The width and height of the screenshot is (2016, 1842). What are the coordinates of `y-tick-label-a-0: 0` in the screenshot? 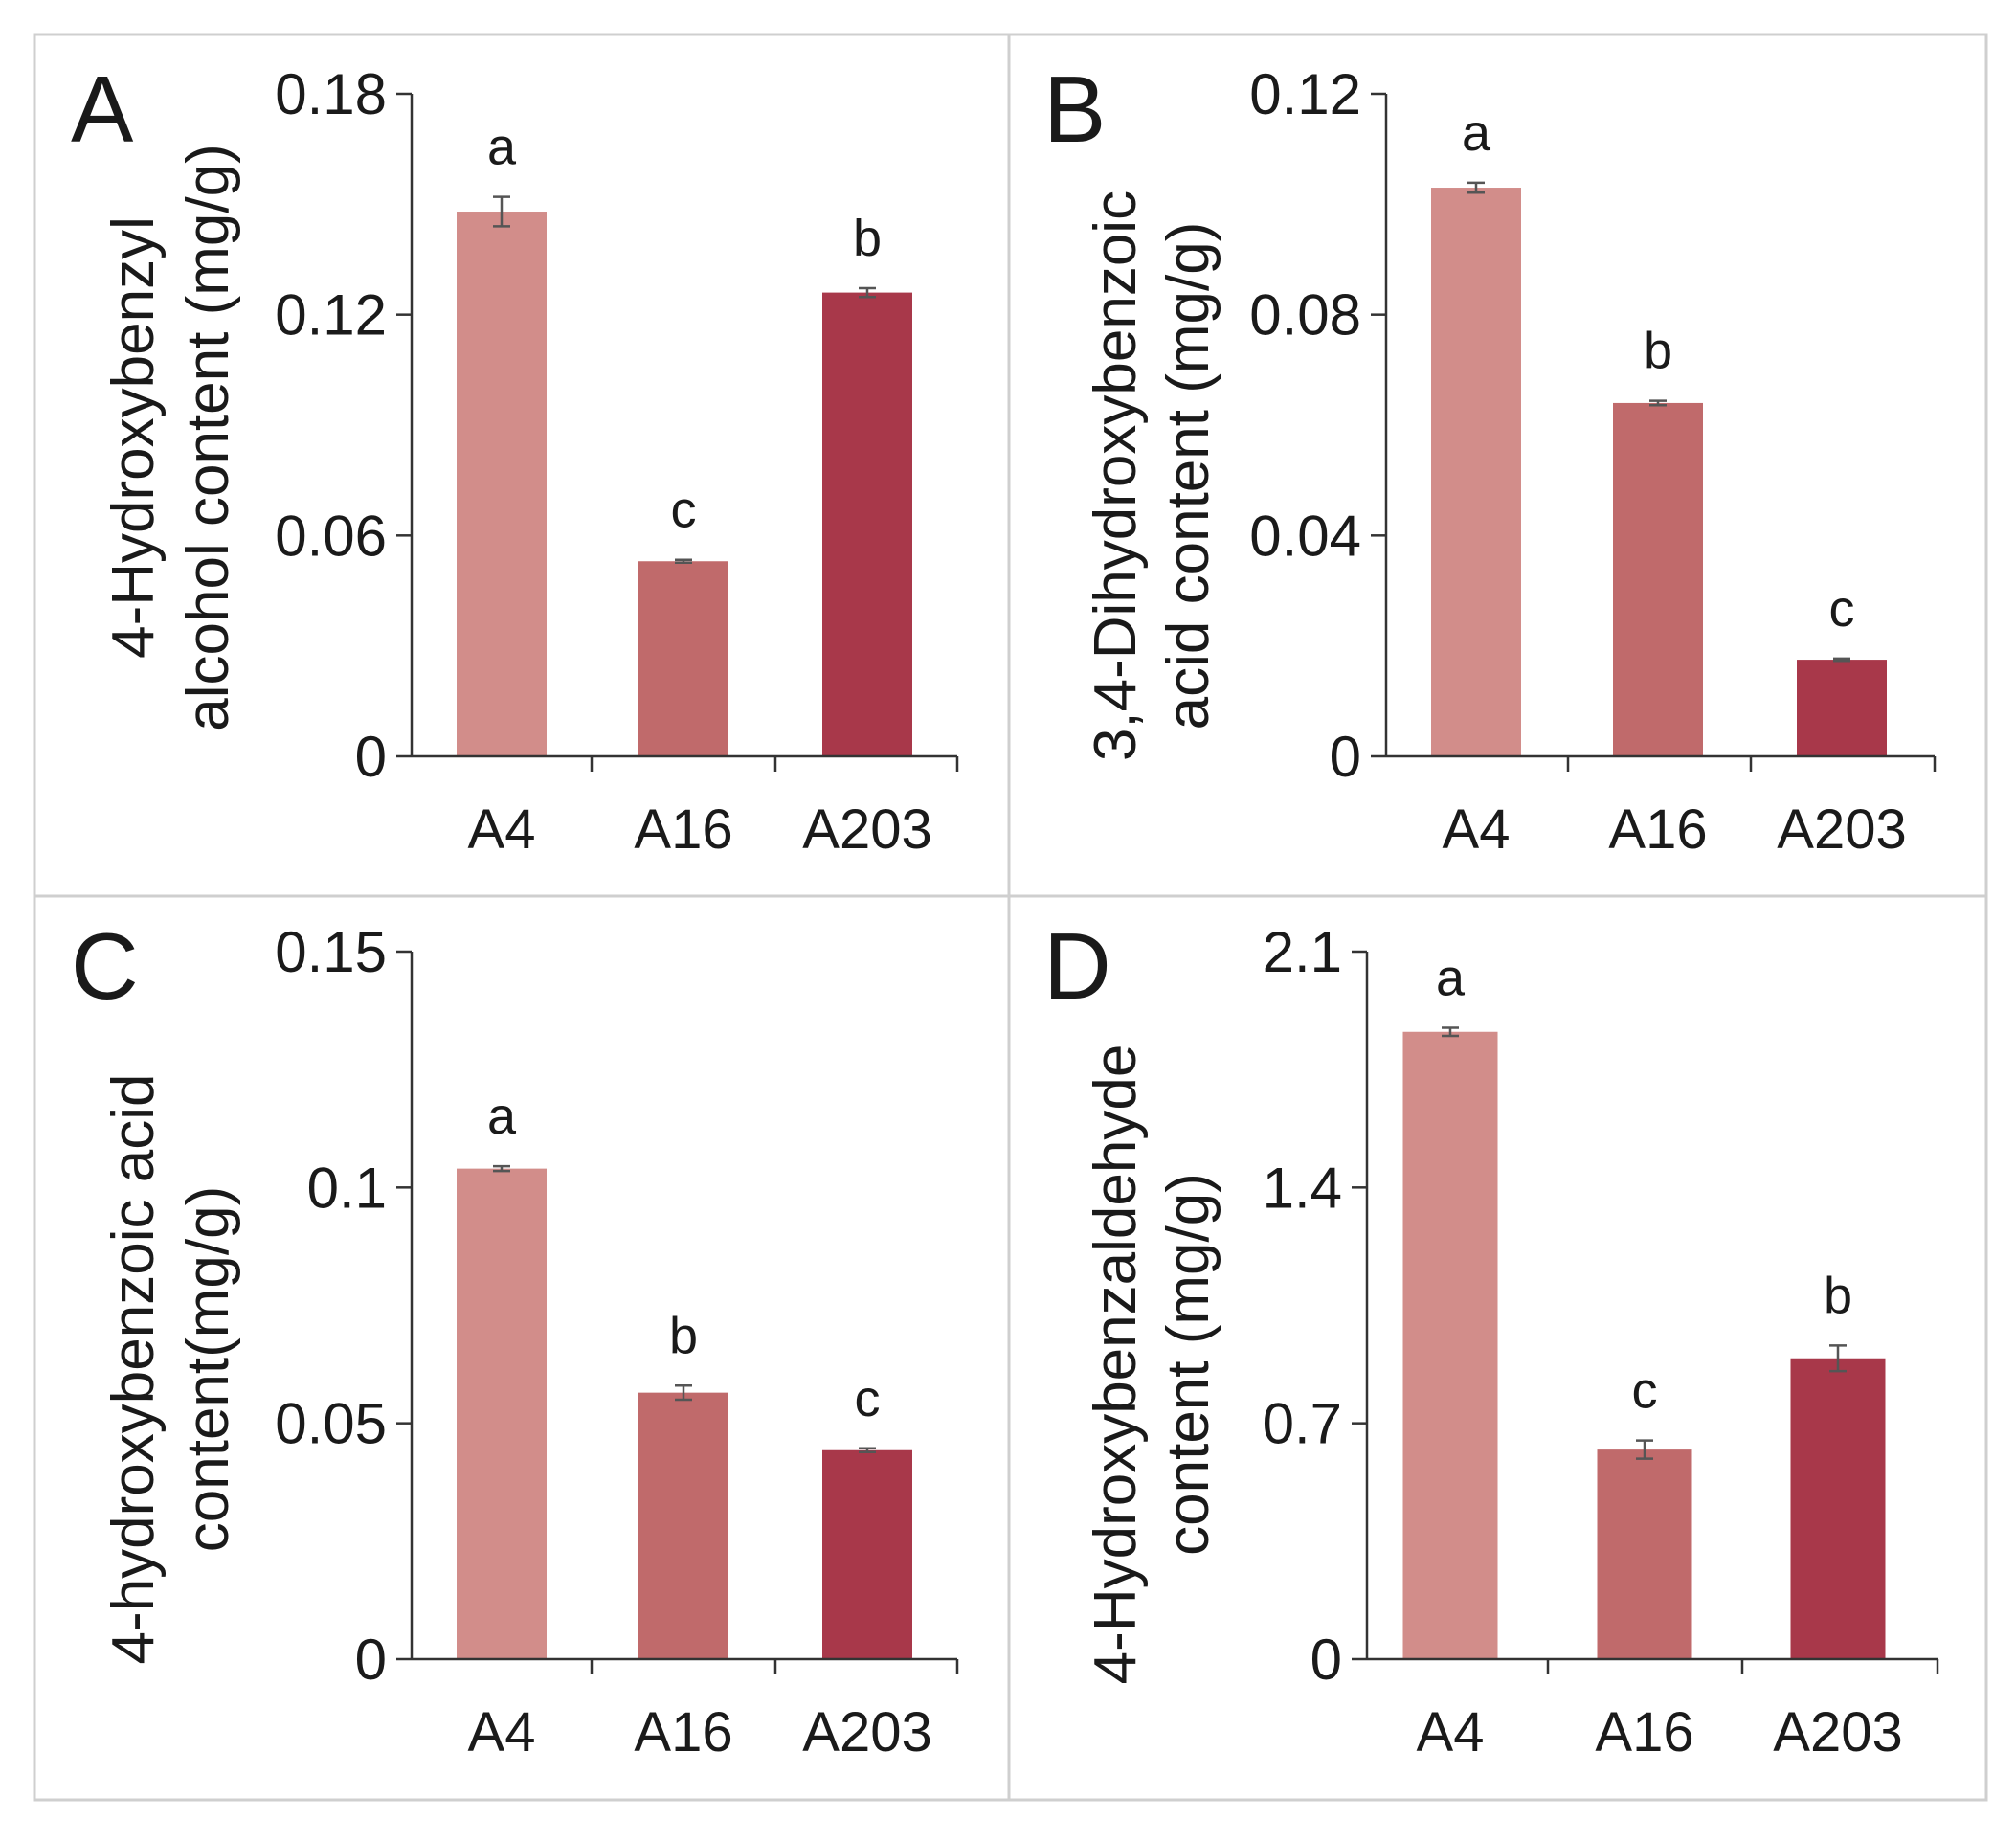 It's located at (371, 757).